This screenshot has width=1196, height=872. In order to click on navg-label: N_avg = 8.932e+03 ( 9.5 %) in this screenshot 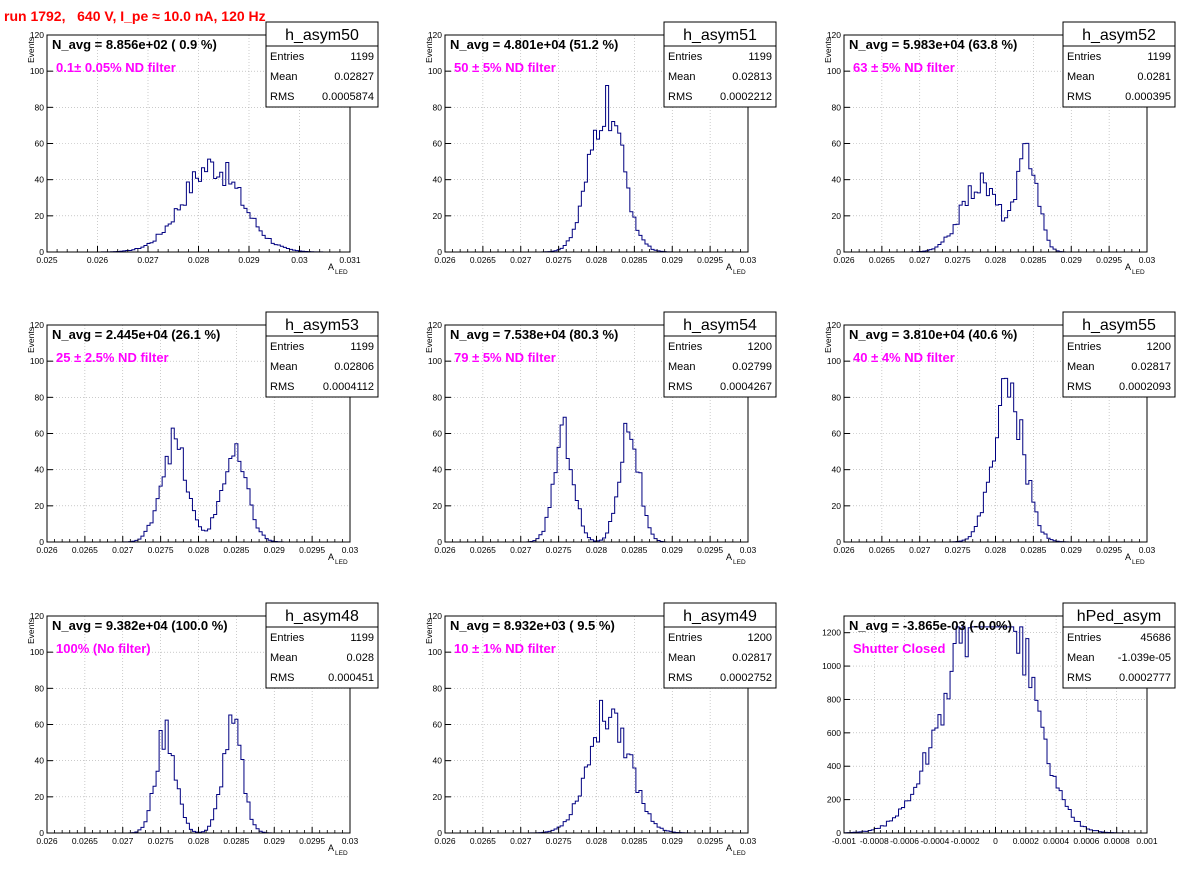, I will do `click(532, 625)`.